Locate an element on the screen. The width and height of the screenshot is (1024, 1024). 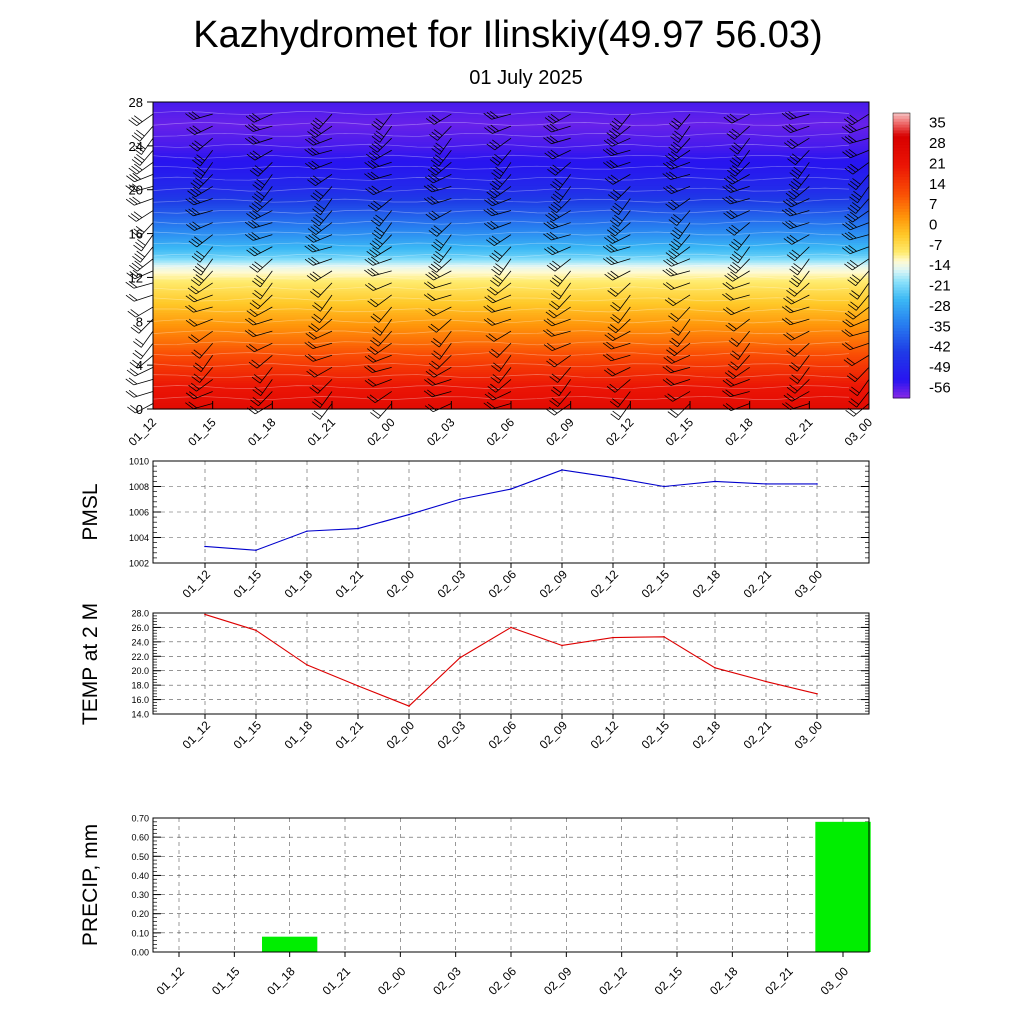
y-tick-label: 26.0 is located at coordinates (140, 628).